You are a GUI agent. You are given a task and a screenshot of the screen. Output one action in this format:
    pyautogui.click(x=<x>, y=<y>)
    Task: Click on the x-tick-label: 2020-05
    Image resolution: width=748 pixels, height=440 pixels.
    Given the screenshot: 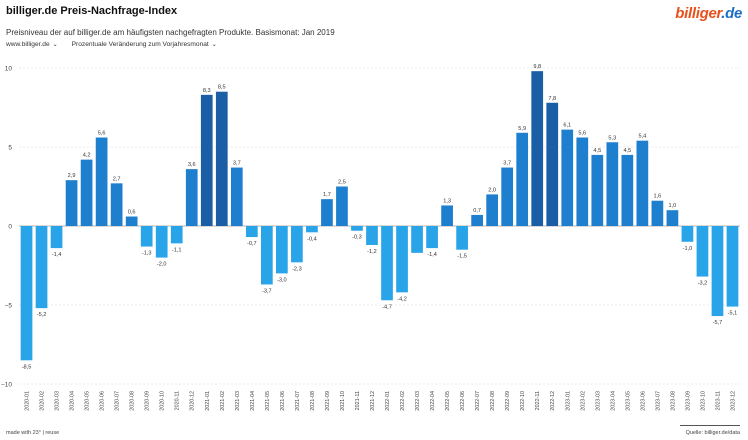 What is the action you would take?
    pyautogui.click(x=88, y=401)
    